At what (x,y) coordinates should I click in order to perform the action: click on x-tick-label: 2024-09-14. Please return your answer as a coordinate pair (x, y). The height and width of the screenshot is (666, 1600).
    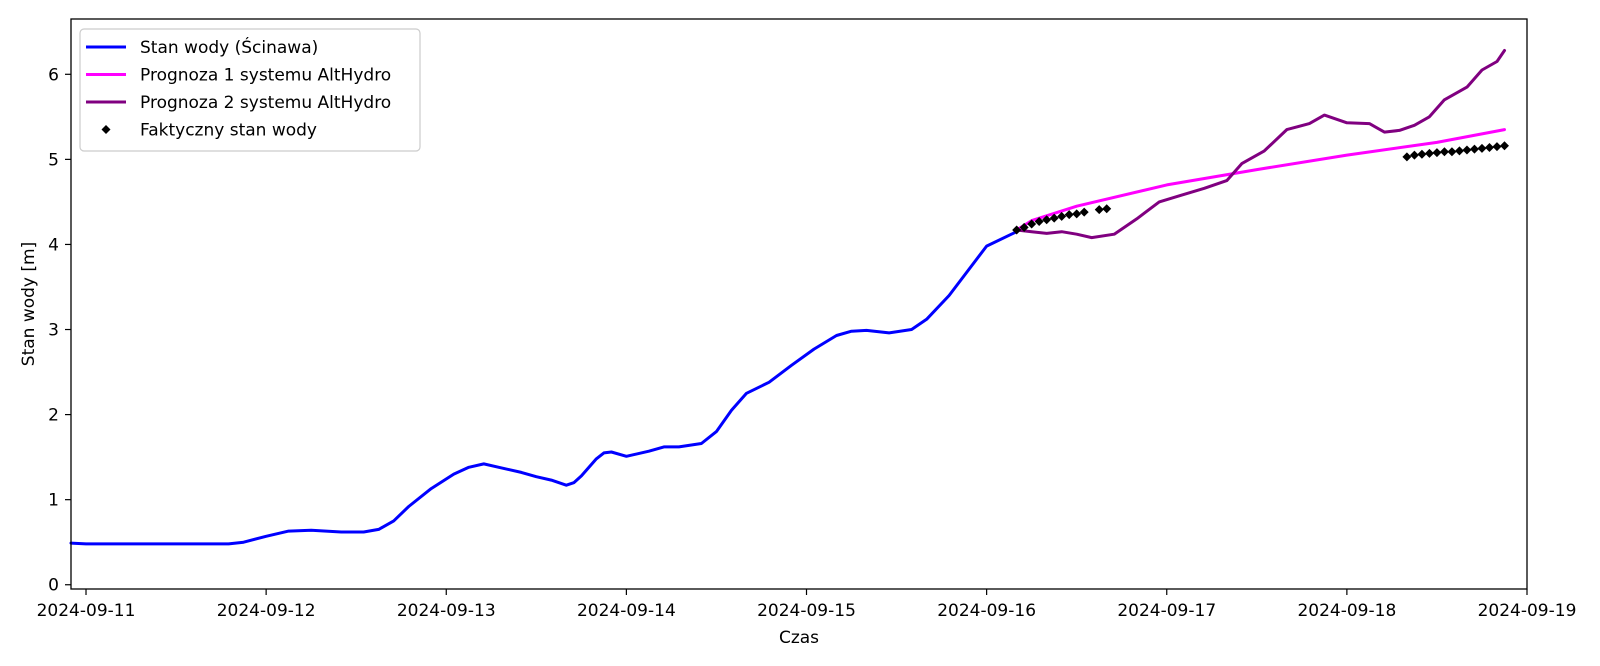
    Looking at the image, I should click on (626, 611).